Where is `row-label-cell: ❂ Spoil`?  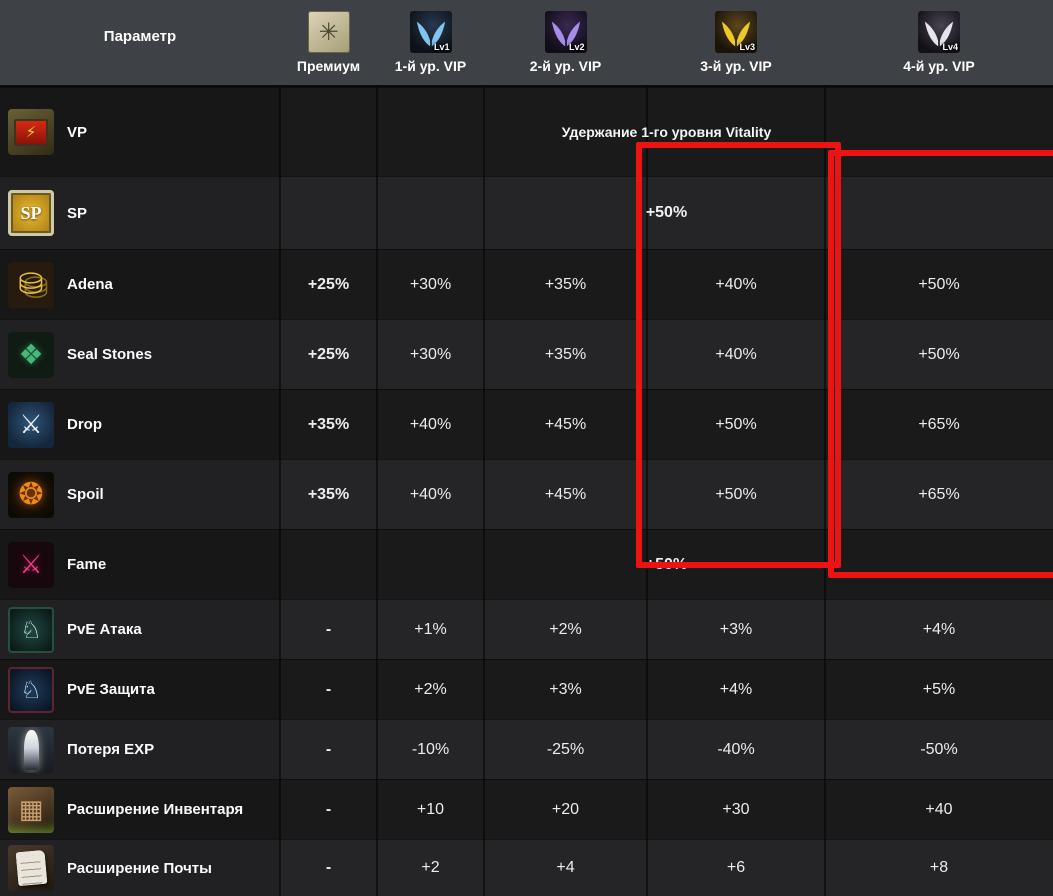
row-label-cell: ❂ Spoil is located at coordinates (140, 494).